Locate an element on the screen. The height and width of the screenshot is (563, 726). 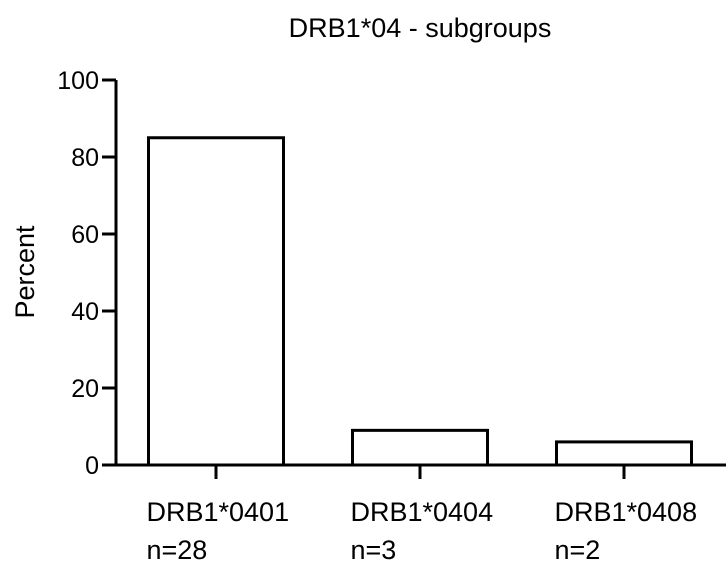
y-tick-label: 40 is located at coordinates (85, 312).